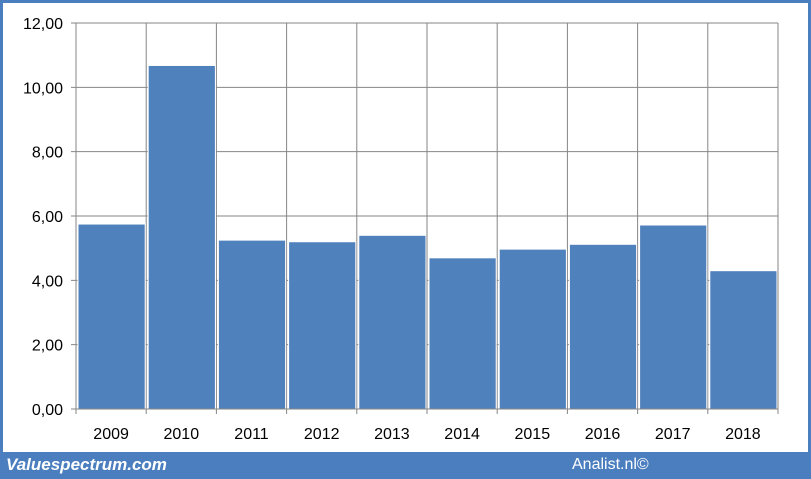 Image resolution: width=811 pixels, height=479 pixels. What do you see at coordinates (181, 237) in the screenshot?
I see `bar-2010` at bounding box center [181, 237].